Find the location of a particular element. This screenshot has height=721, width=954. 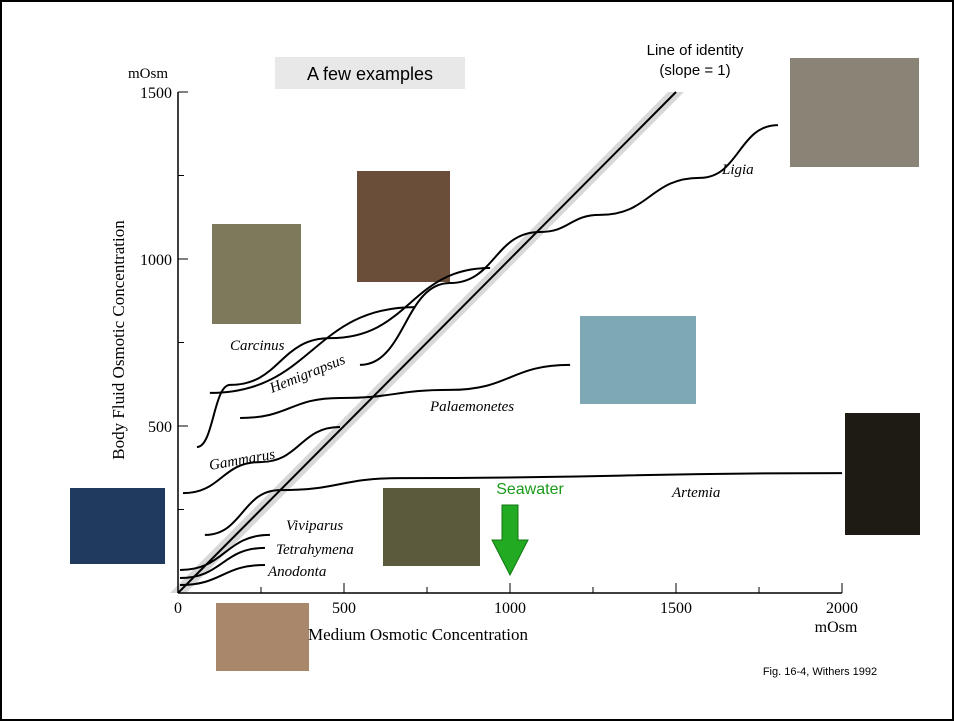

x-tick-label: 1000 is located at coordinates (510, 608).